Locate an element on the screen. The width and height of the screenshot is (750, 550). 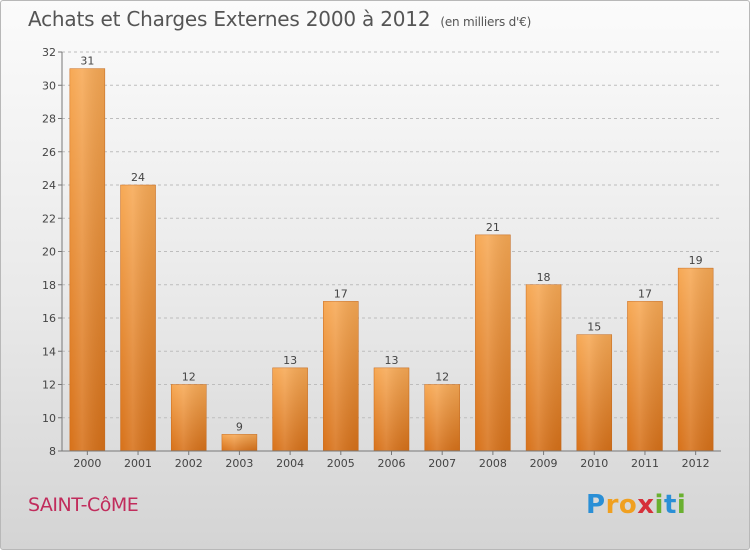
data-label: 24 is located at coordinates (138, 177).